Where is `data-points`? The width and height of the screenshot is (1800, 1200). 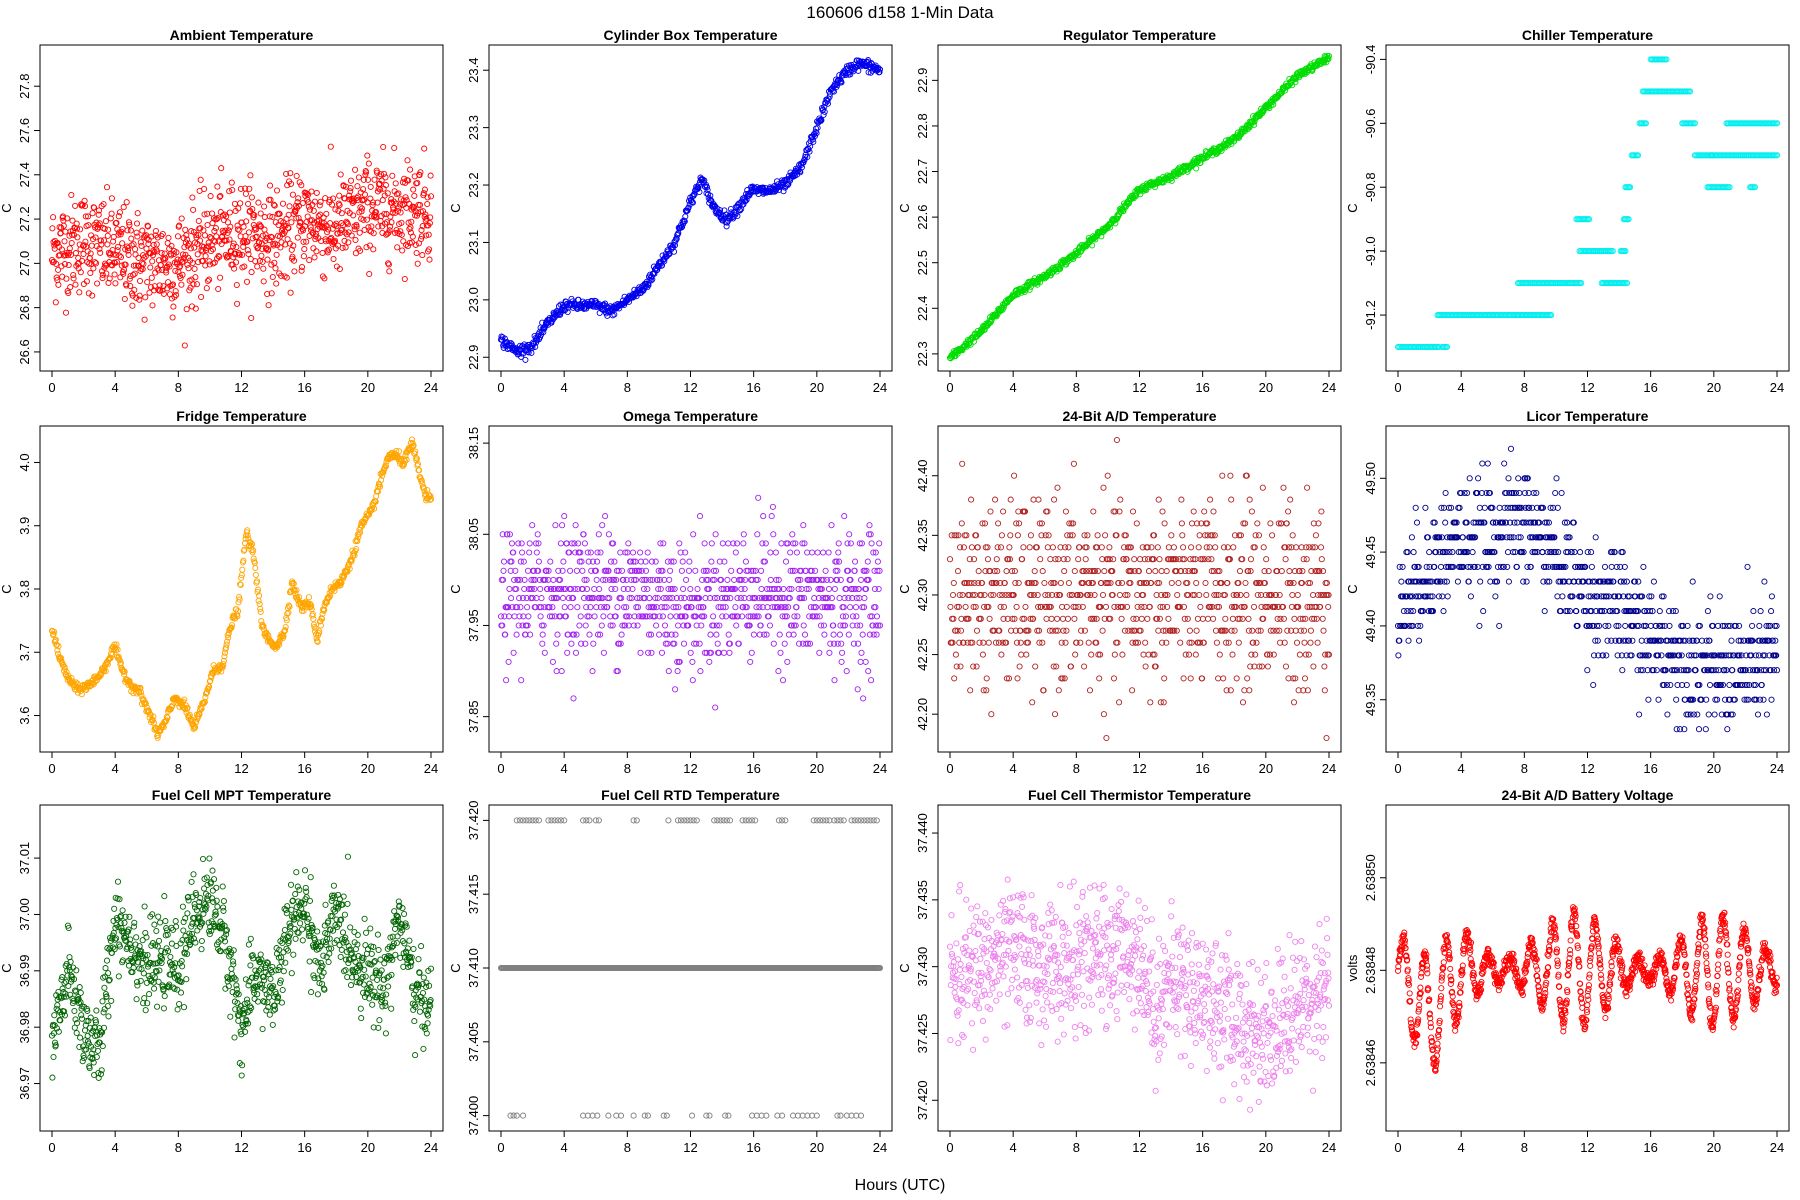 data-points is located at coordinates (241, 246).